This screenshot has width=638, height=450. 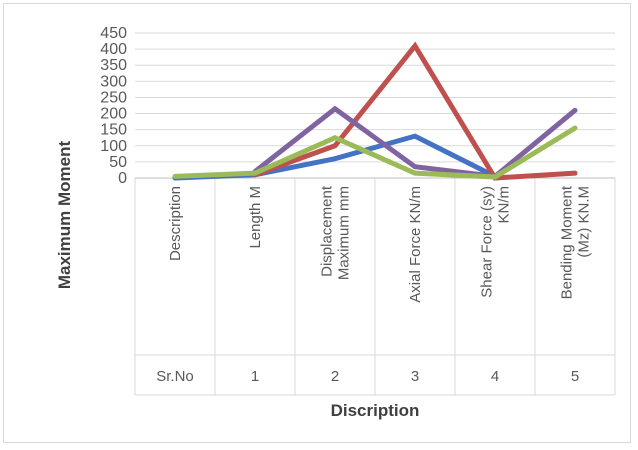 What do you see at coordinates (113, 130) in the screenshot?
I see `y-tick-label: 150` at bounding box center [113, 130].